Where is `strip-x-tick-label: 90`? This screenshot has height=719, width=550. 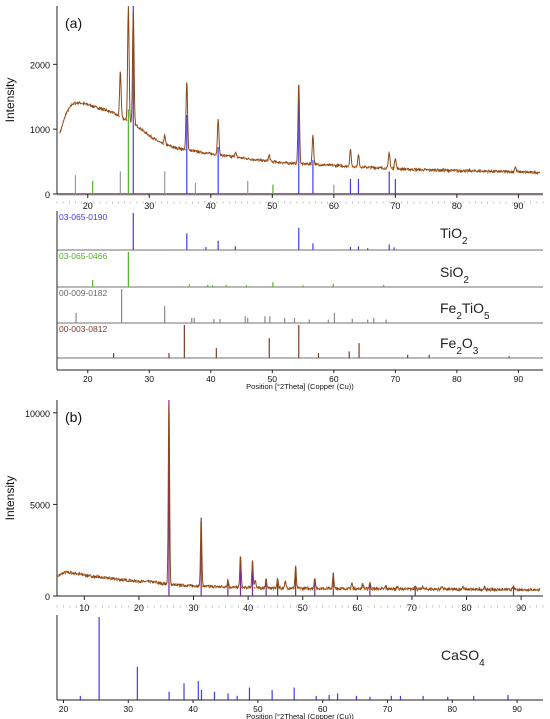
strip-x-tick-label: 90 is located at coordinates (517, 709).